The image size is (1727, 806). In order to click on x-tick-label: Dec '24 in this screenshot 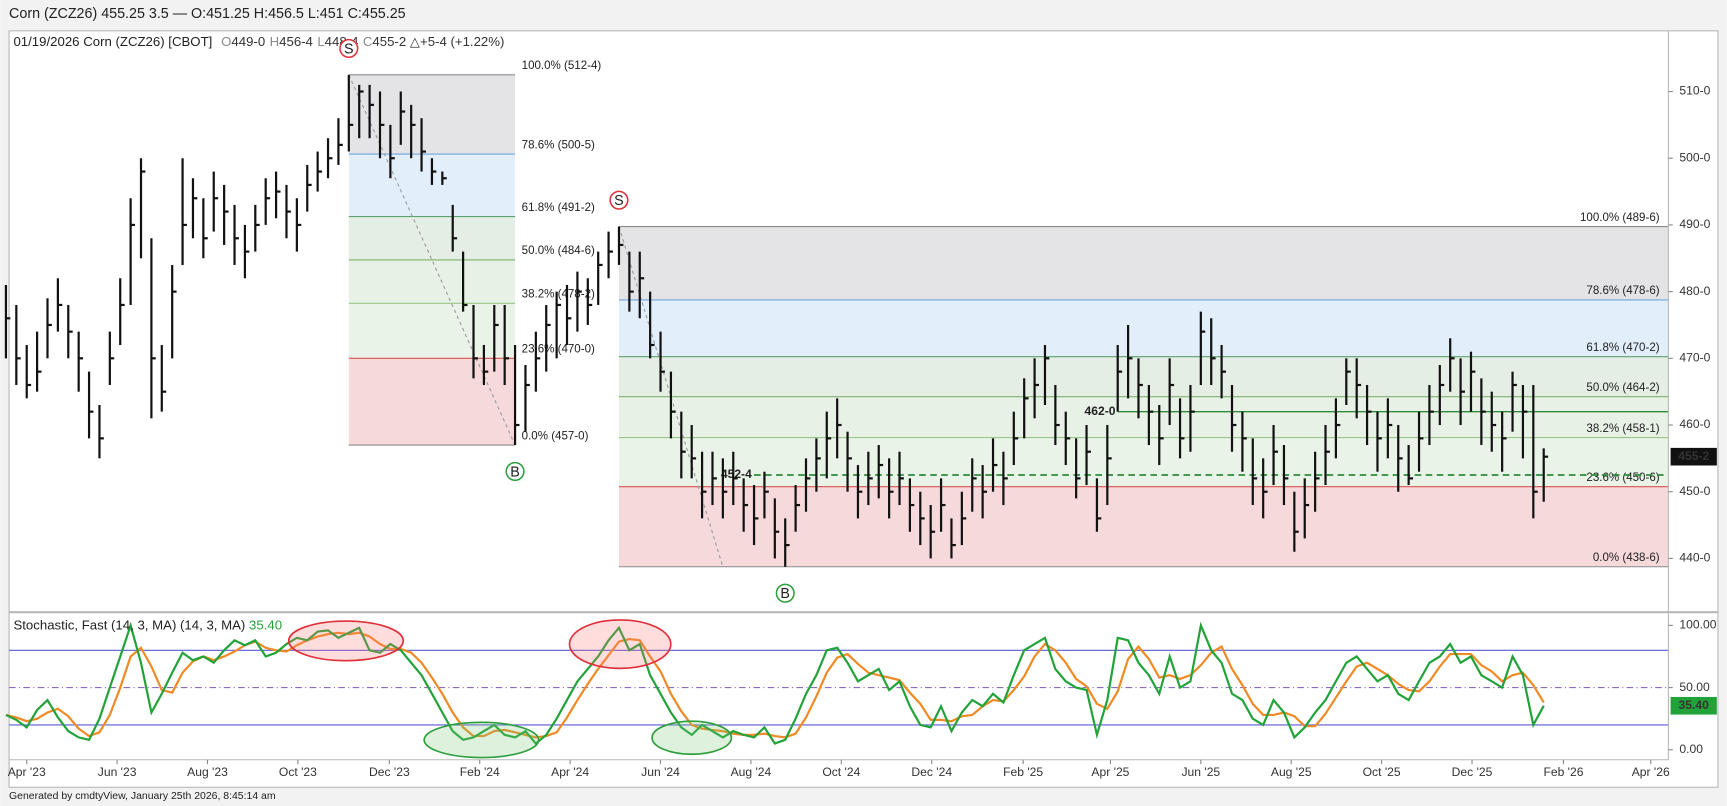, I will do `click(931, 772)`.